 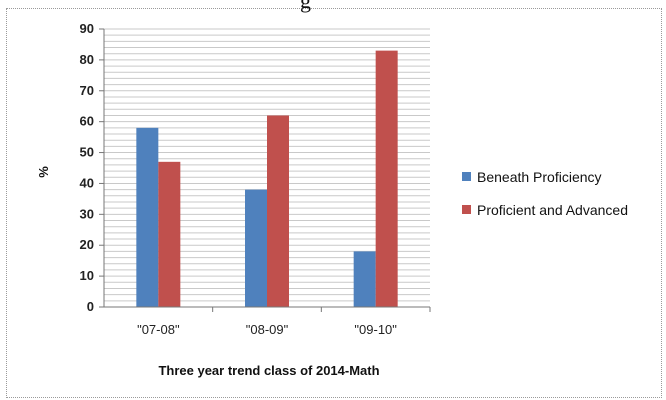 I want to click on y-tick-label: 80, so click(x=87, y=59).